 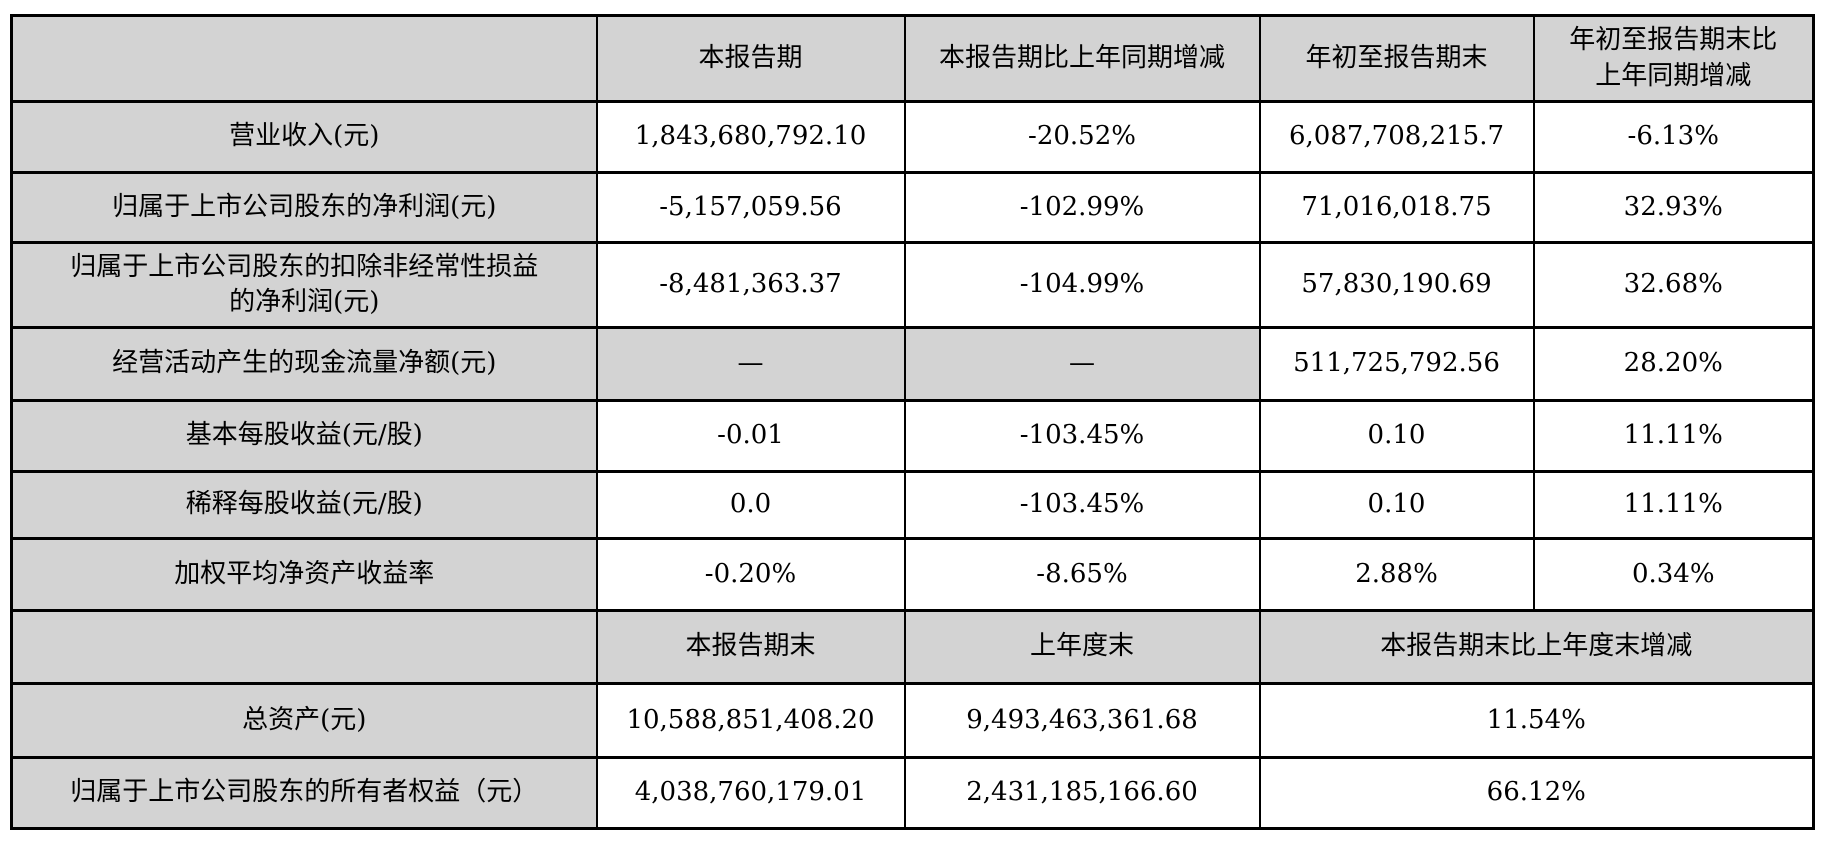 What do you see at coordinates (1082, 720) in the screenshot?
I see `total-assets-end-of-prior-year: 9,493,463,361.68` at bounding box center [1082, 720].